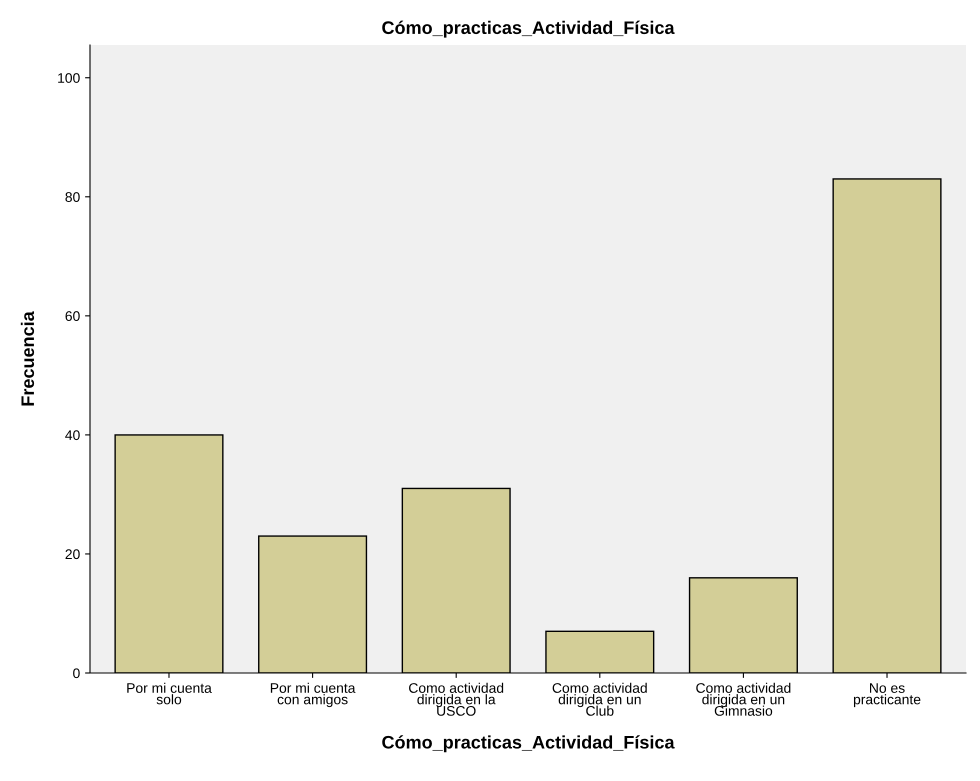  What do you see at coordinates (599, 699) in the screenshot?
I see `x-tick-label: Como actividad dirigida en un Club` at bounding box center [599, 699].